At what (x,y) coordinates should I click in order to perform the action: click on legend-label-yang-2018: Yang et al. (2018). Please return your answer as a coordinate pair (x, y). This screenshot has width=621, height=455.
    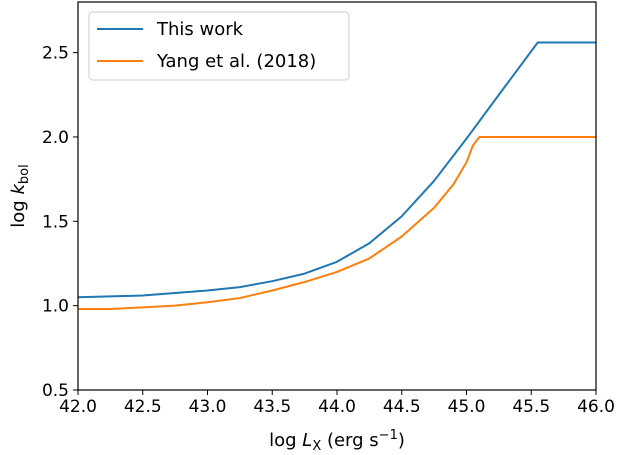
    Looking at the image, I should click on (236, 61).